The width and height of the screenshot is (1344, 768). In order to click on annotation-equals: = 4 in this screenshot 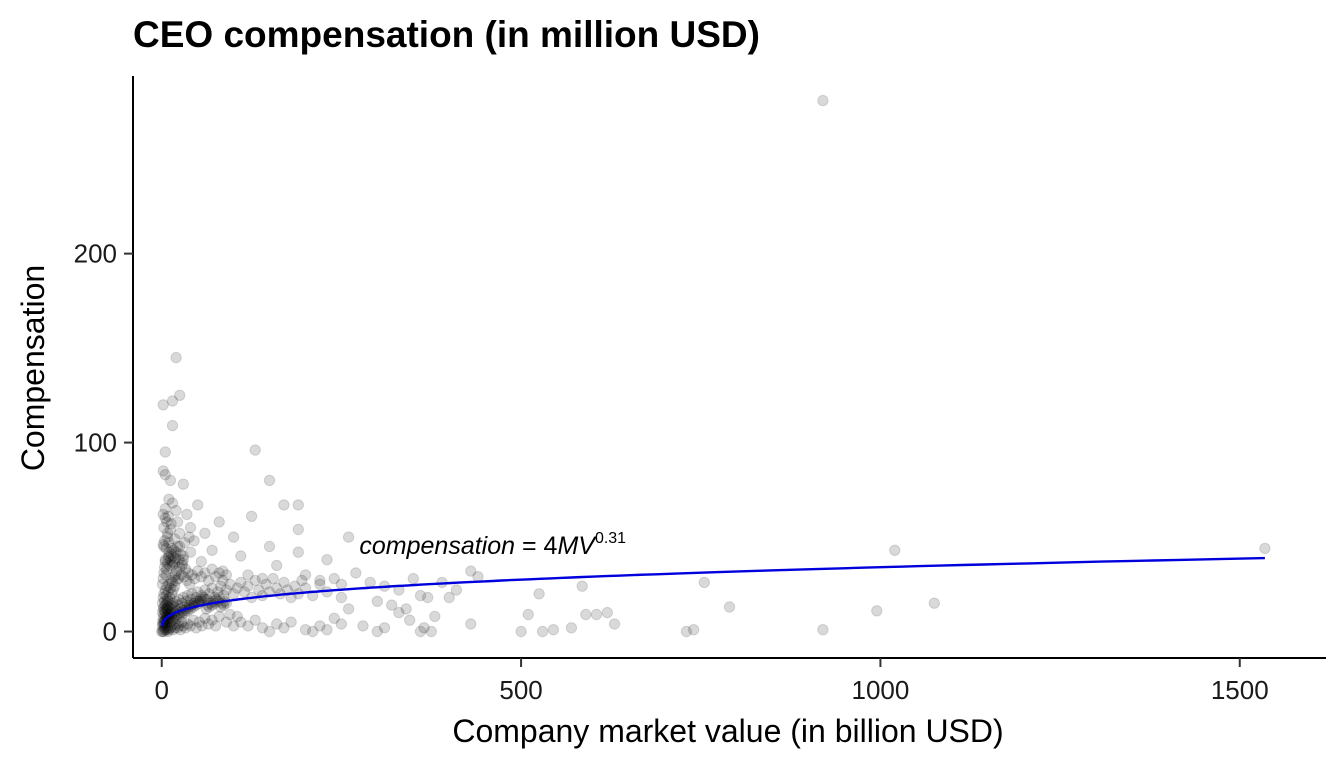, I will do `click(536, 546)`.